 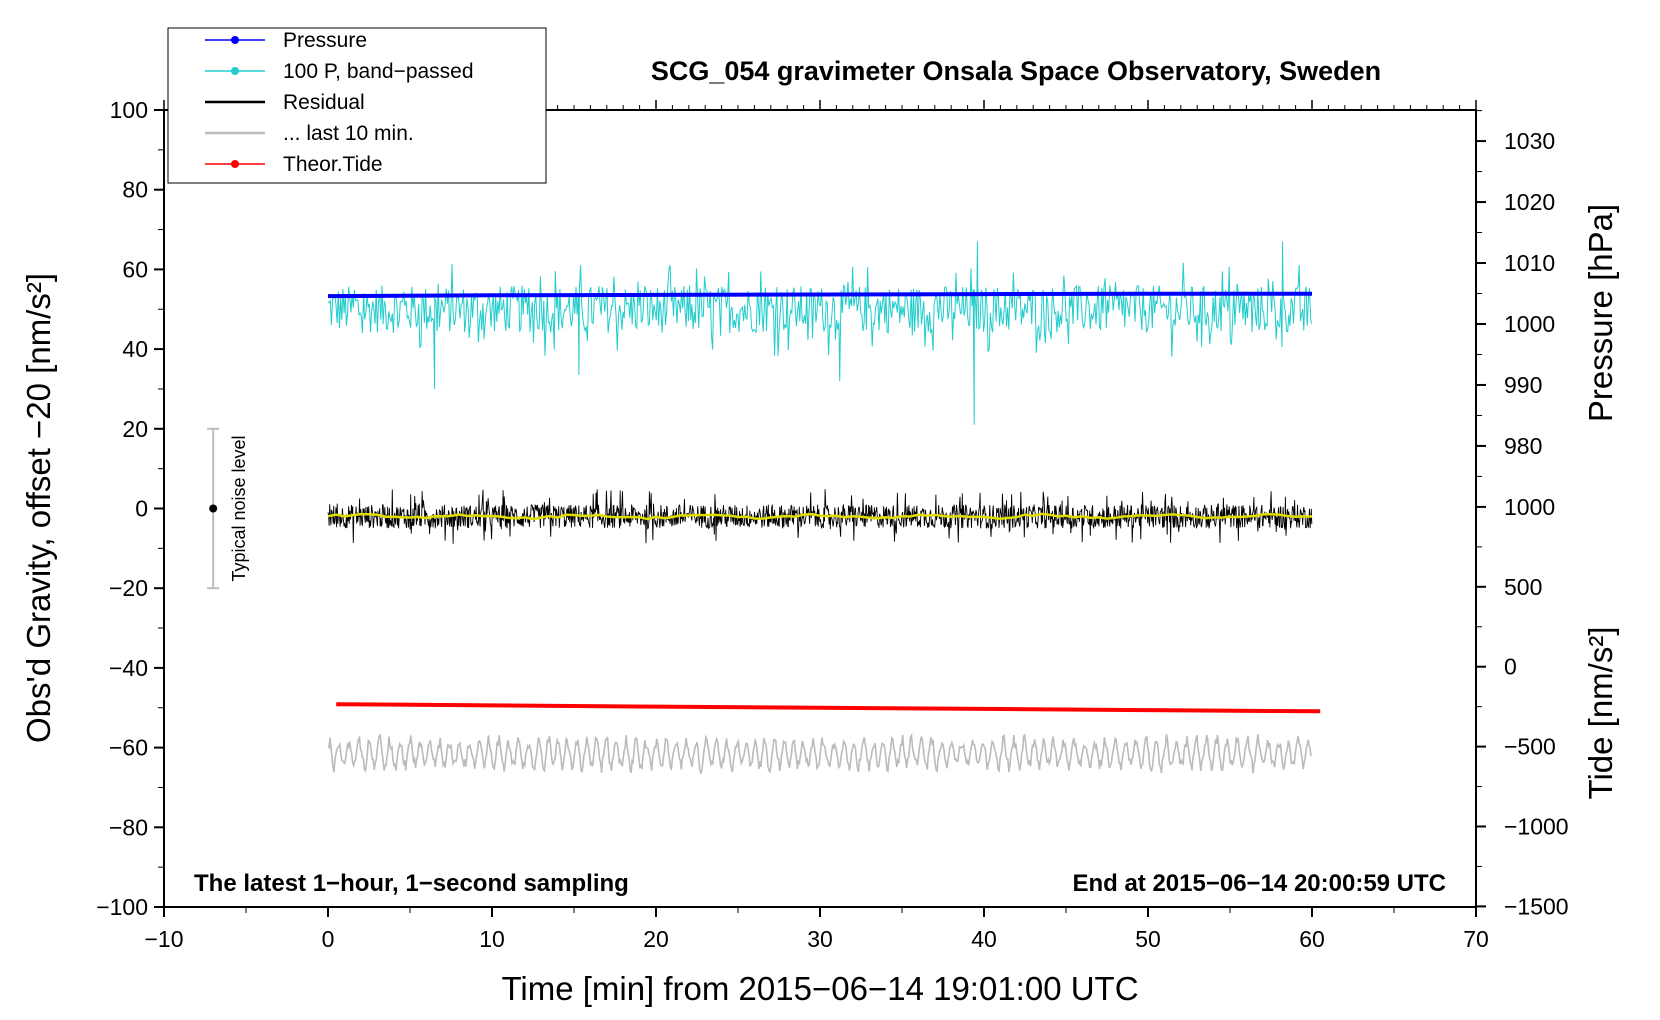 I want to click on theoretical-tide-series, so click(x=828, y=708).